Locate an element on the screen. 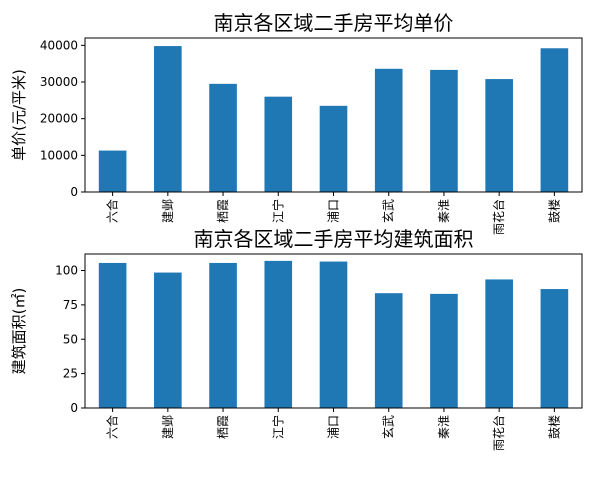  y-ticks: 0 10000 20000 30000 40000 is located at coordinates (62, 118).